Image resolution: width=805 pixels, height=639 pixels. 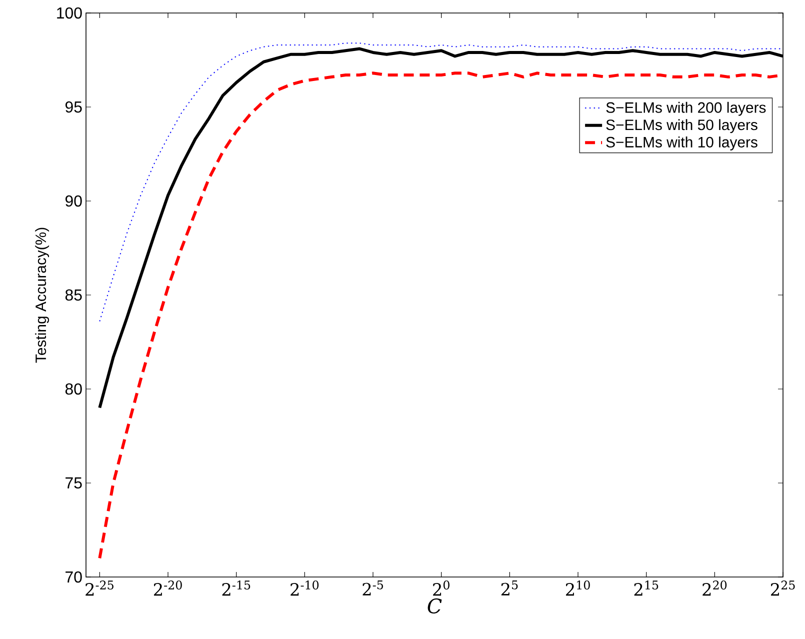 I want to click on legend-label: S−ELMs with 10 layers, so click(x=682, y=143).